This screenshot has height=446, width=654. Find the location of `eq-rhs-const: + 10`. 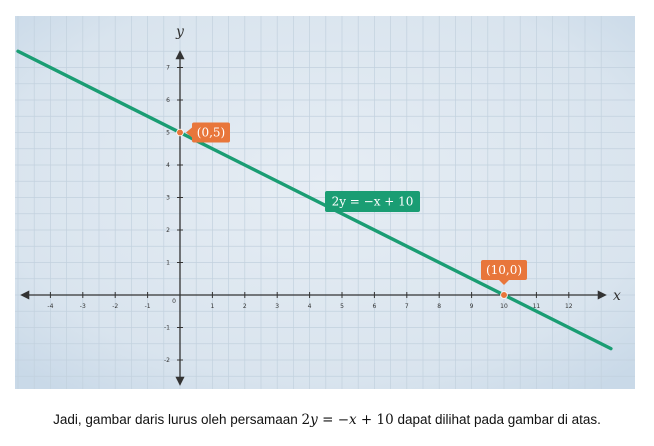

eq-rhs-const: + 10 is located at coordinates (375, 420).